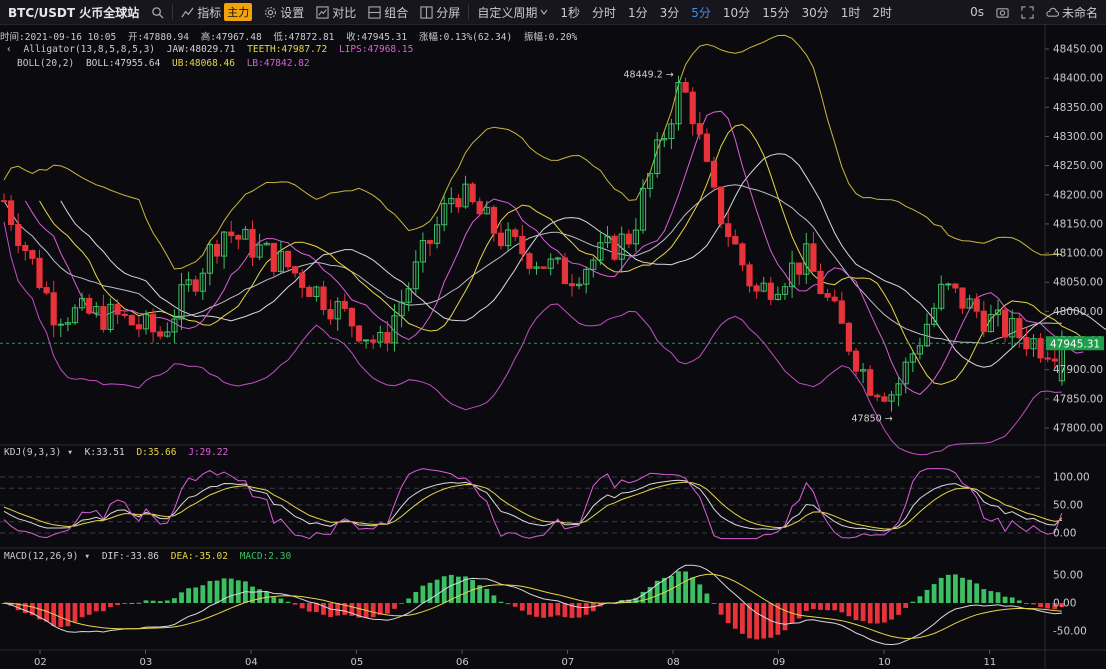 Image resolution: width=1106 pixels, height=669 pixels. What do you see at coordinates (550, 37) in the screenshot?
I see `ohlc-amplitude: 振幅:0.20%` at bounding box center [550, 37].